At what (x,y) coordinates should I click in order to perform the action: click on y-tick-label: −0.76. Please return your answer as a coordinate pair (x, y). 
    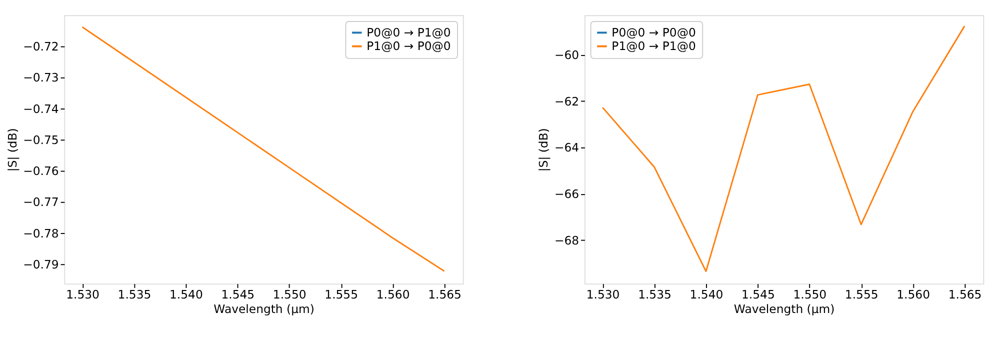
    Looking at the image, I should click on (41, 171).